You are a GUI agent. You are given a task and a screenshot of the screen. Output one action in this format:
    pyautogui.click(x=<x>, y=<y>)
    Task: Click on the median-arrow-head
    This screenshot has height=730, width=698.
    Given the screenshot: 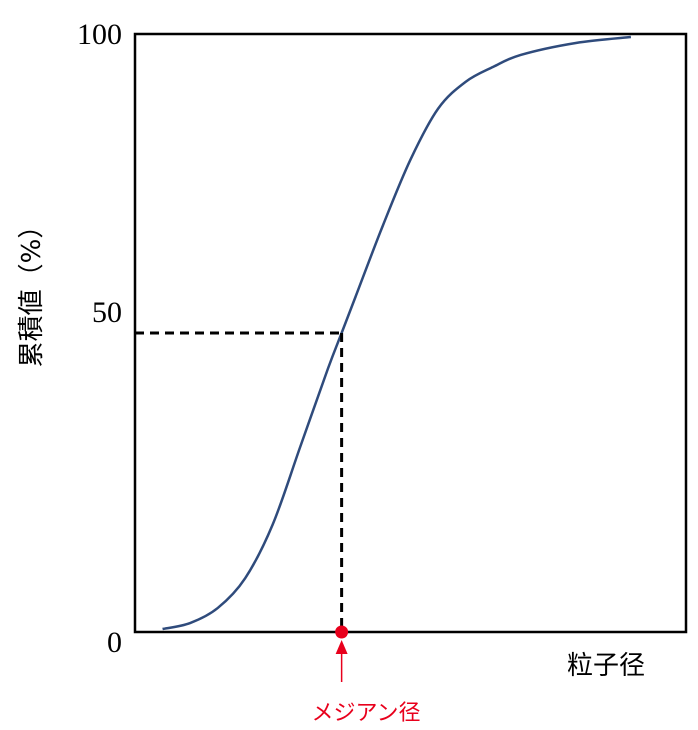 What is the action you would take?
    pyautogui.click(x=341, y=647)
    